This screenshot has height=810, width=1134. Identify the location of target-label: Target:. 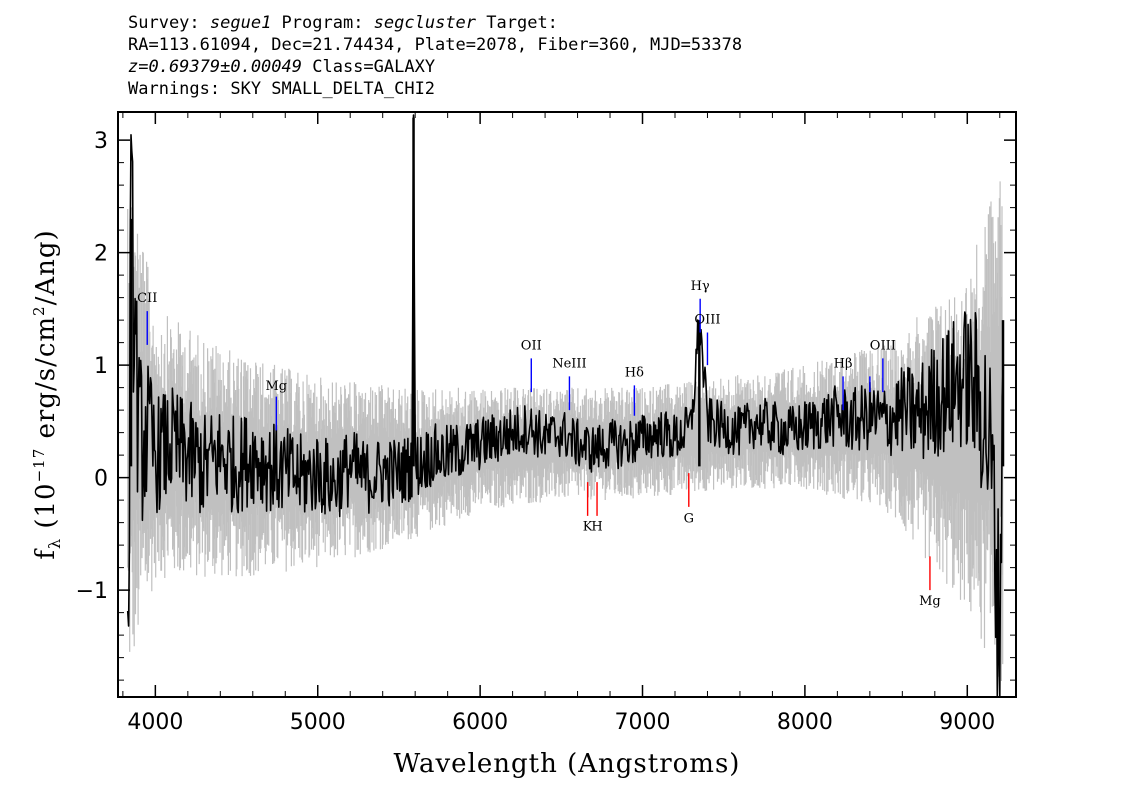
(517, 23).